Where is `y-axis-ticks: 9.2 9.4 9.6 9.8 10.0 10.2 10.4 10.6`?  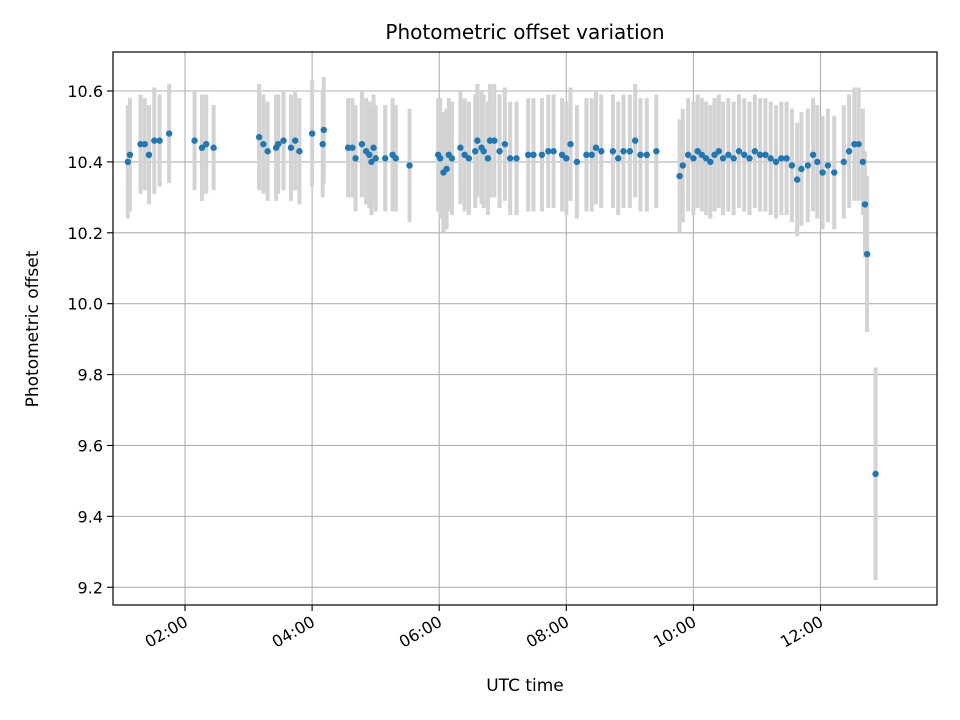 y-axis-ticks: 9.2 9.4 9.6 9.8 10.0 10.2 10.4 10.6 is located at coordinates (90, 339).